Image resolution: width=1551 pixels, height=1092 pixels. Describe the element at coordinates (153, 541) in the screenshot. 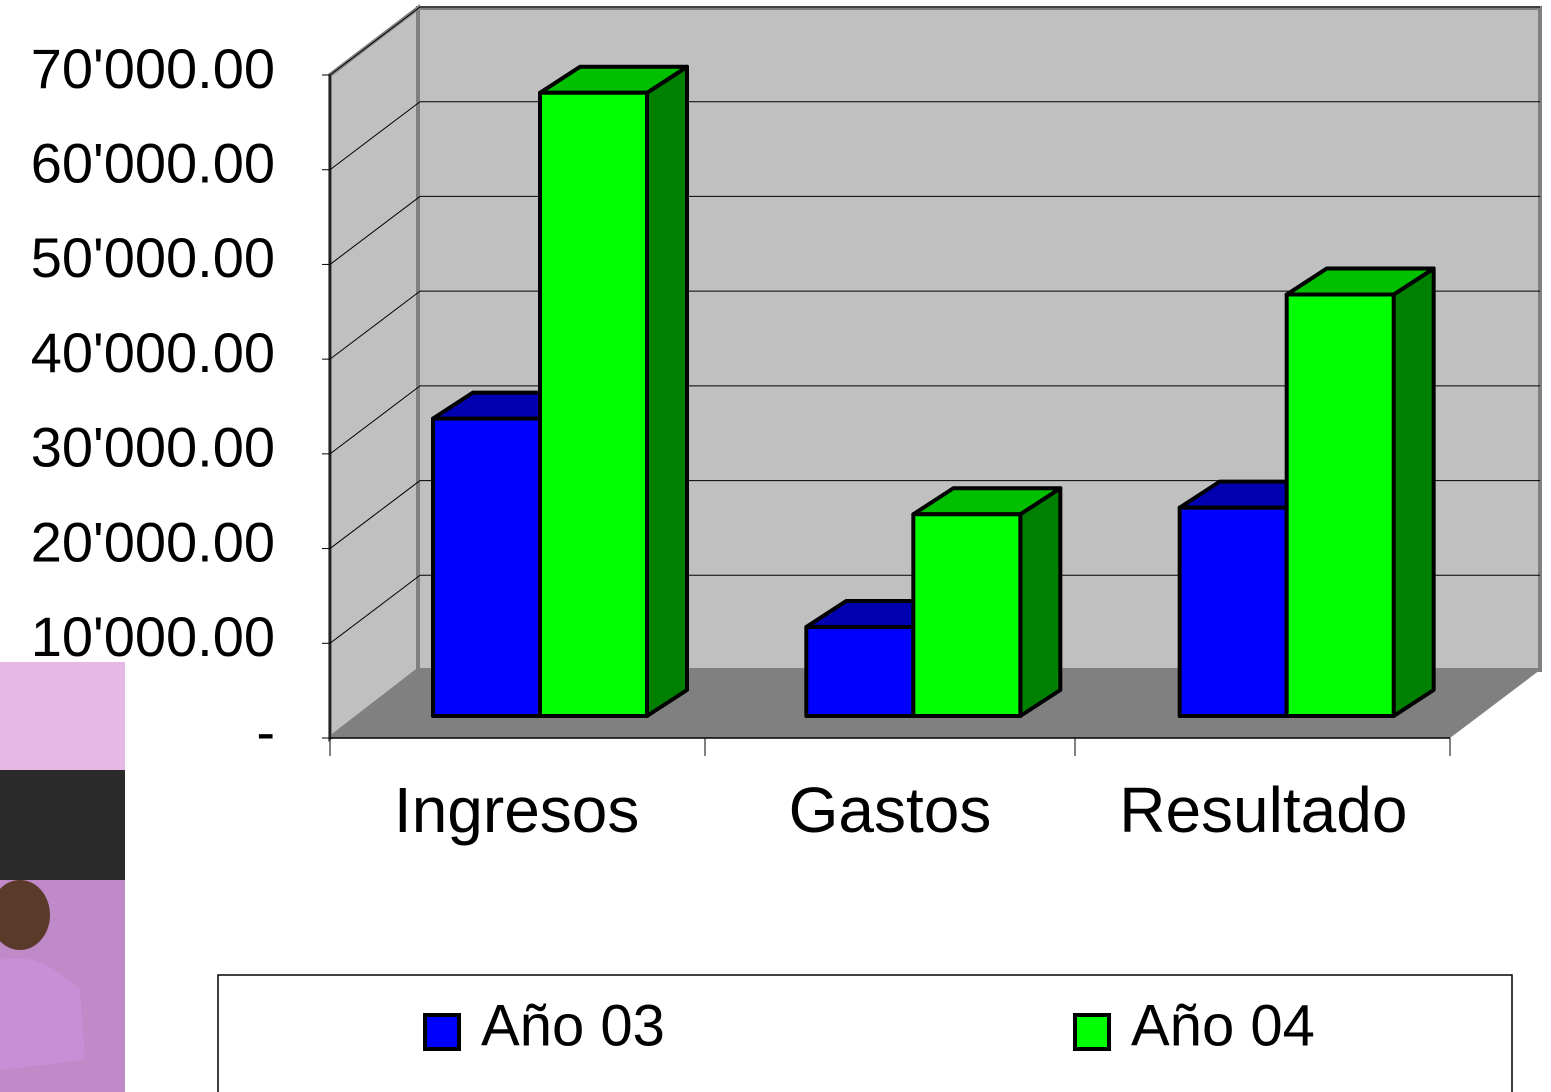

I see `y-tick-label: 20'000.00` at that location.